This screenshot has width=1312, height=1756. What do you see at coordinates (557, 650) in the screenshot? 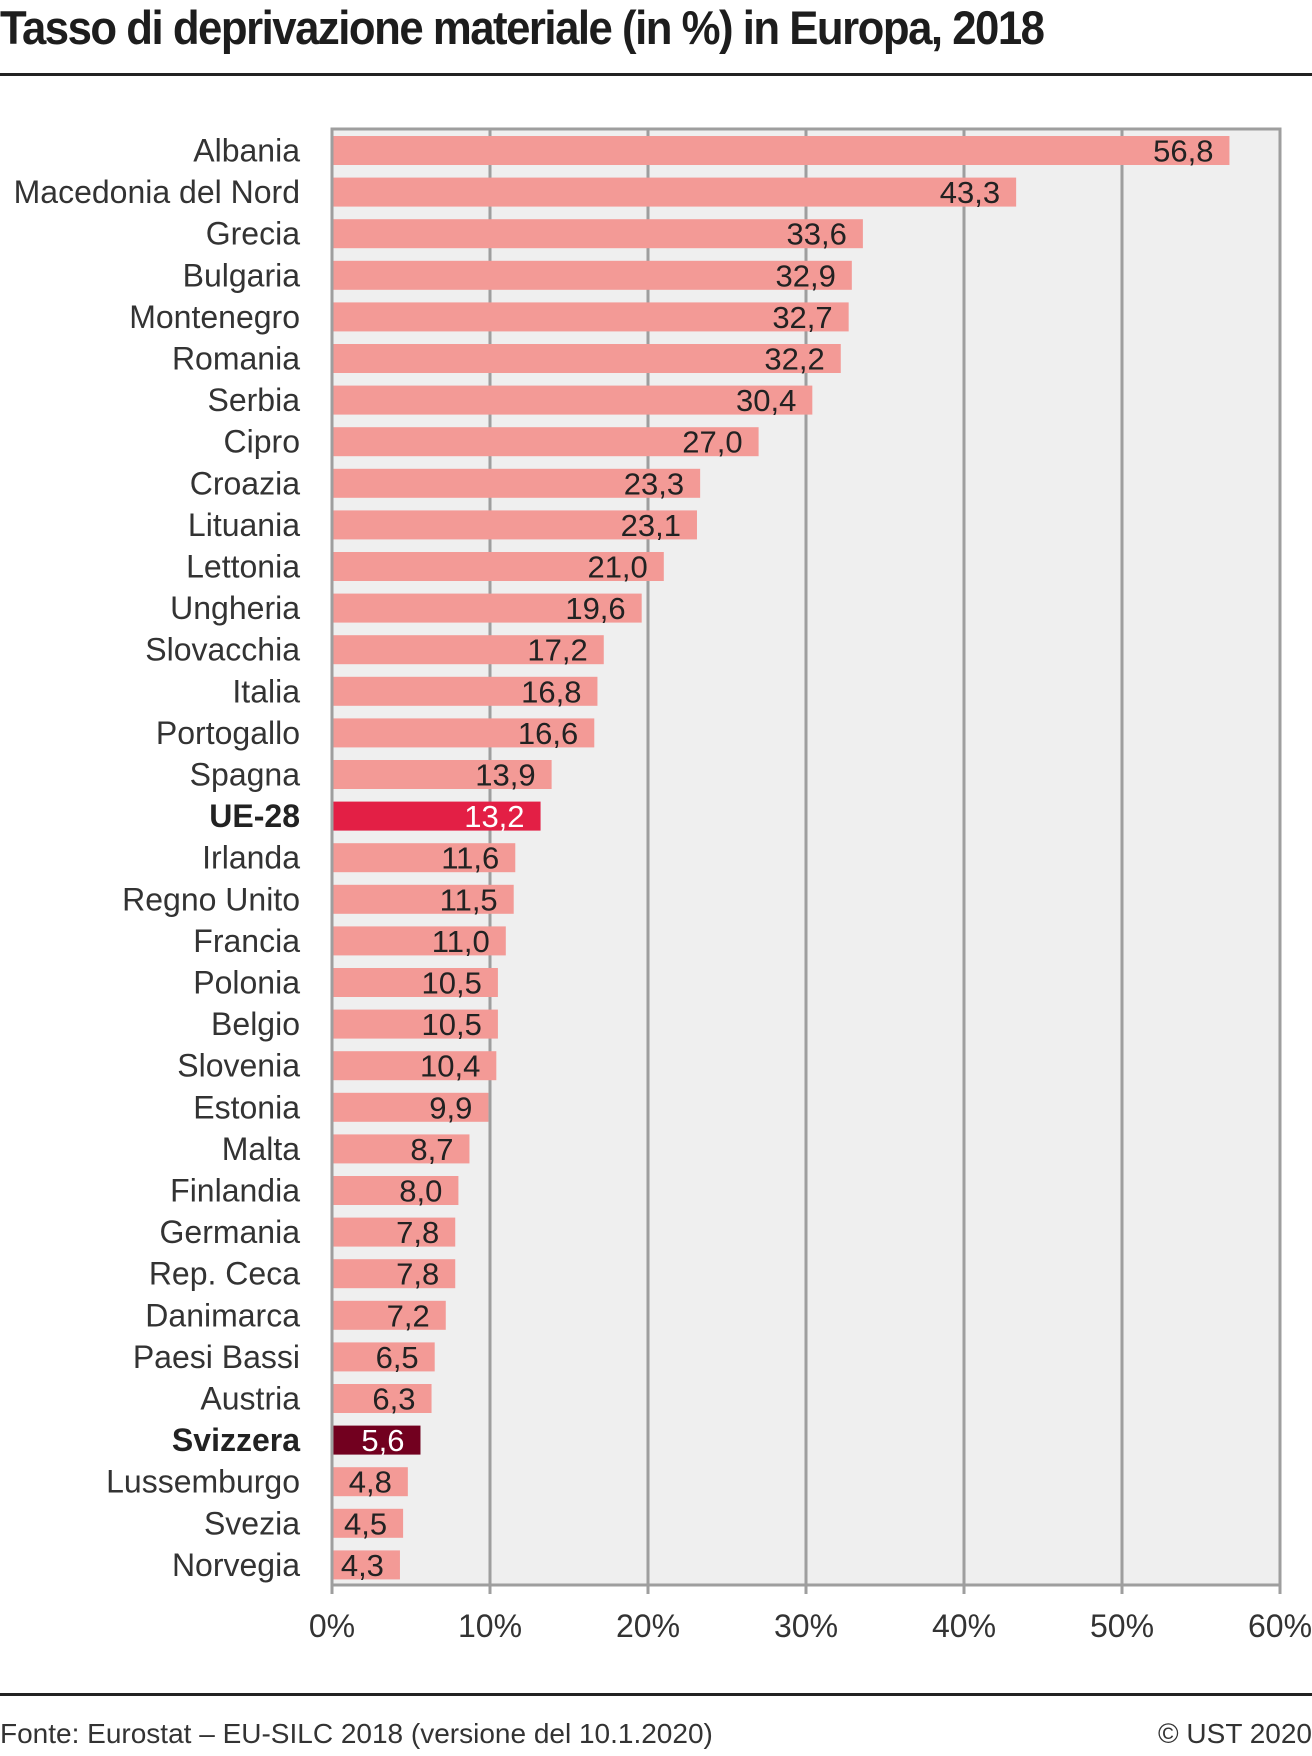
I see `value-label: 17,2` at bounding box center [557, 650].